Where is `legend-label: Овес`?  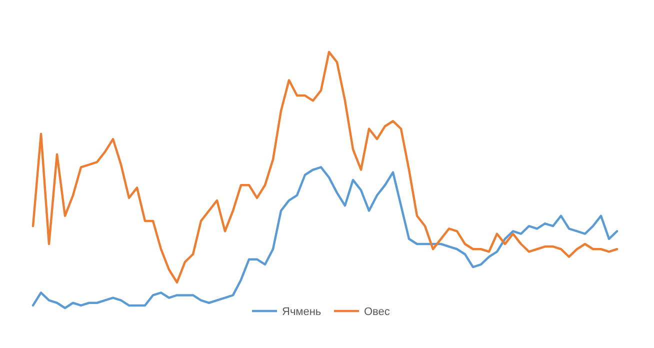 legend-label: Овес is located at coordinates (377, 312).